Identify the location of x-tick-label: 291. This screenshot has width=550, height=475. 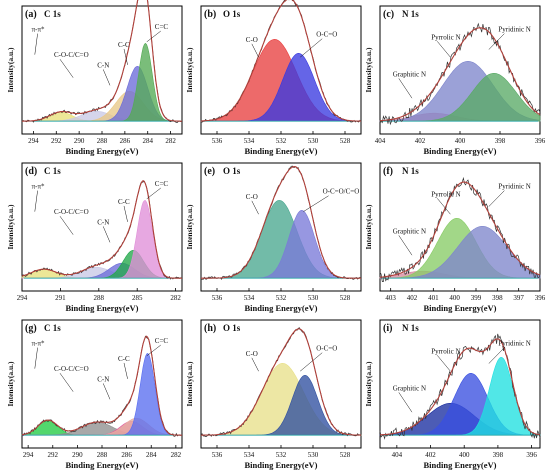
(60, 298).